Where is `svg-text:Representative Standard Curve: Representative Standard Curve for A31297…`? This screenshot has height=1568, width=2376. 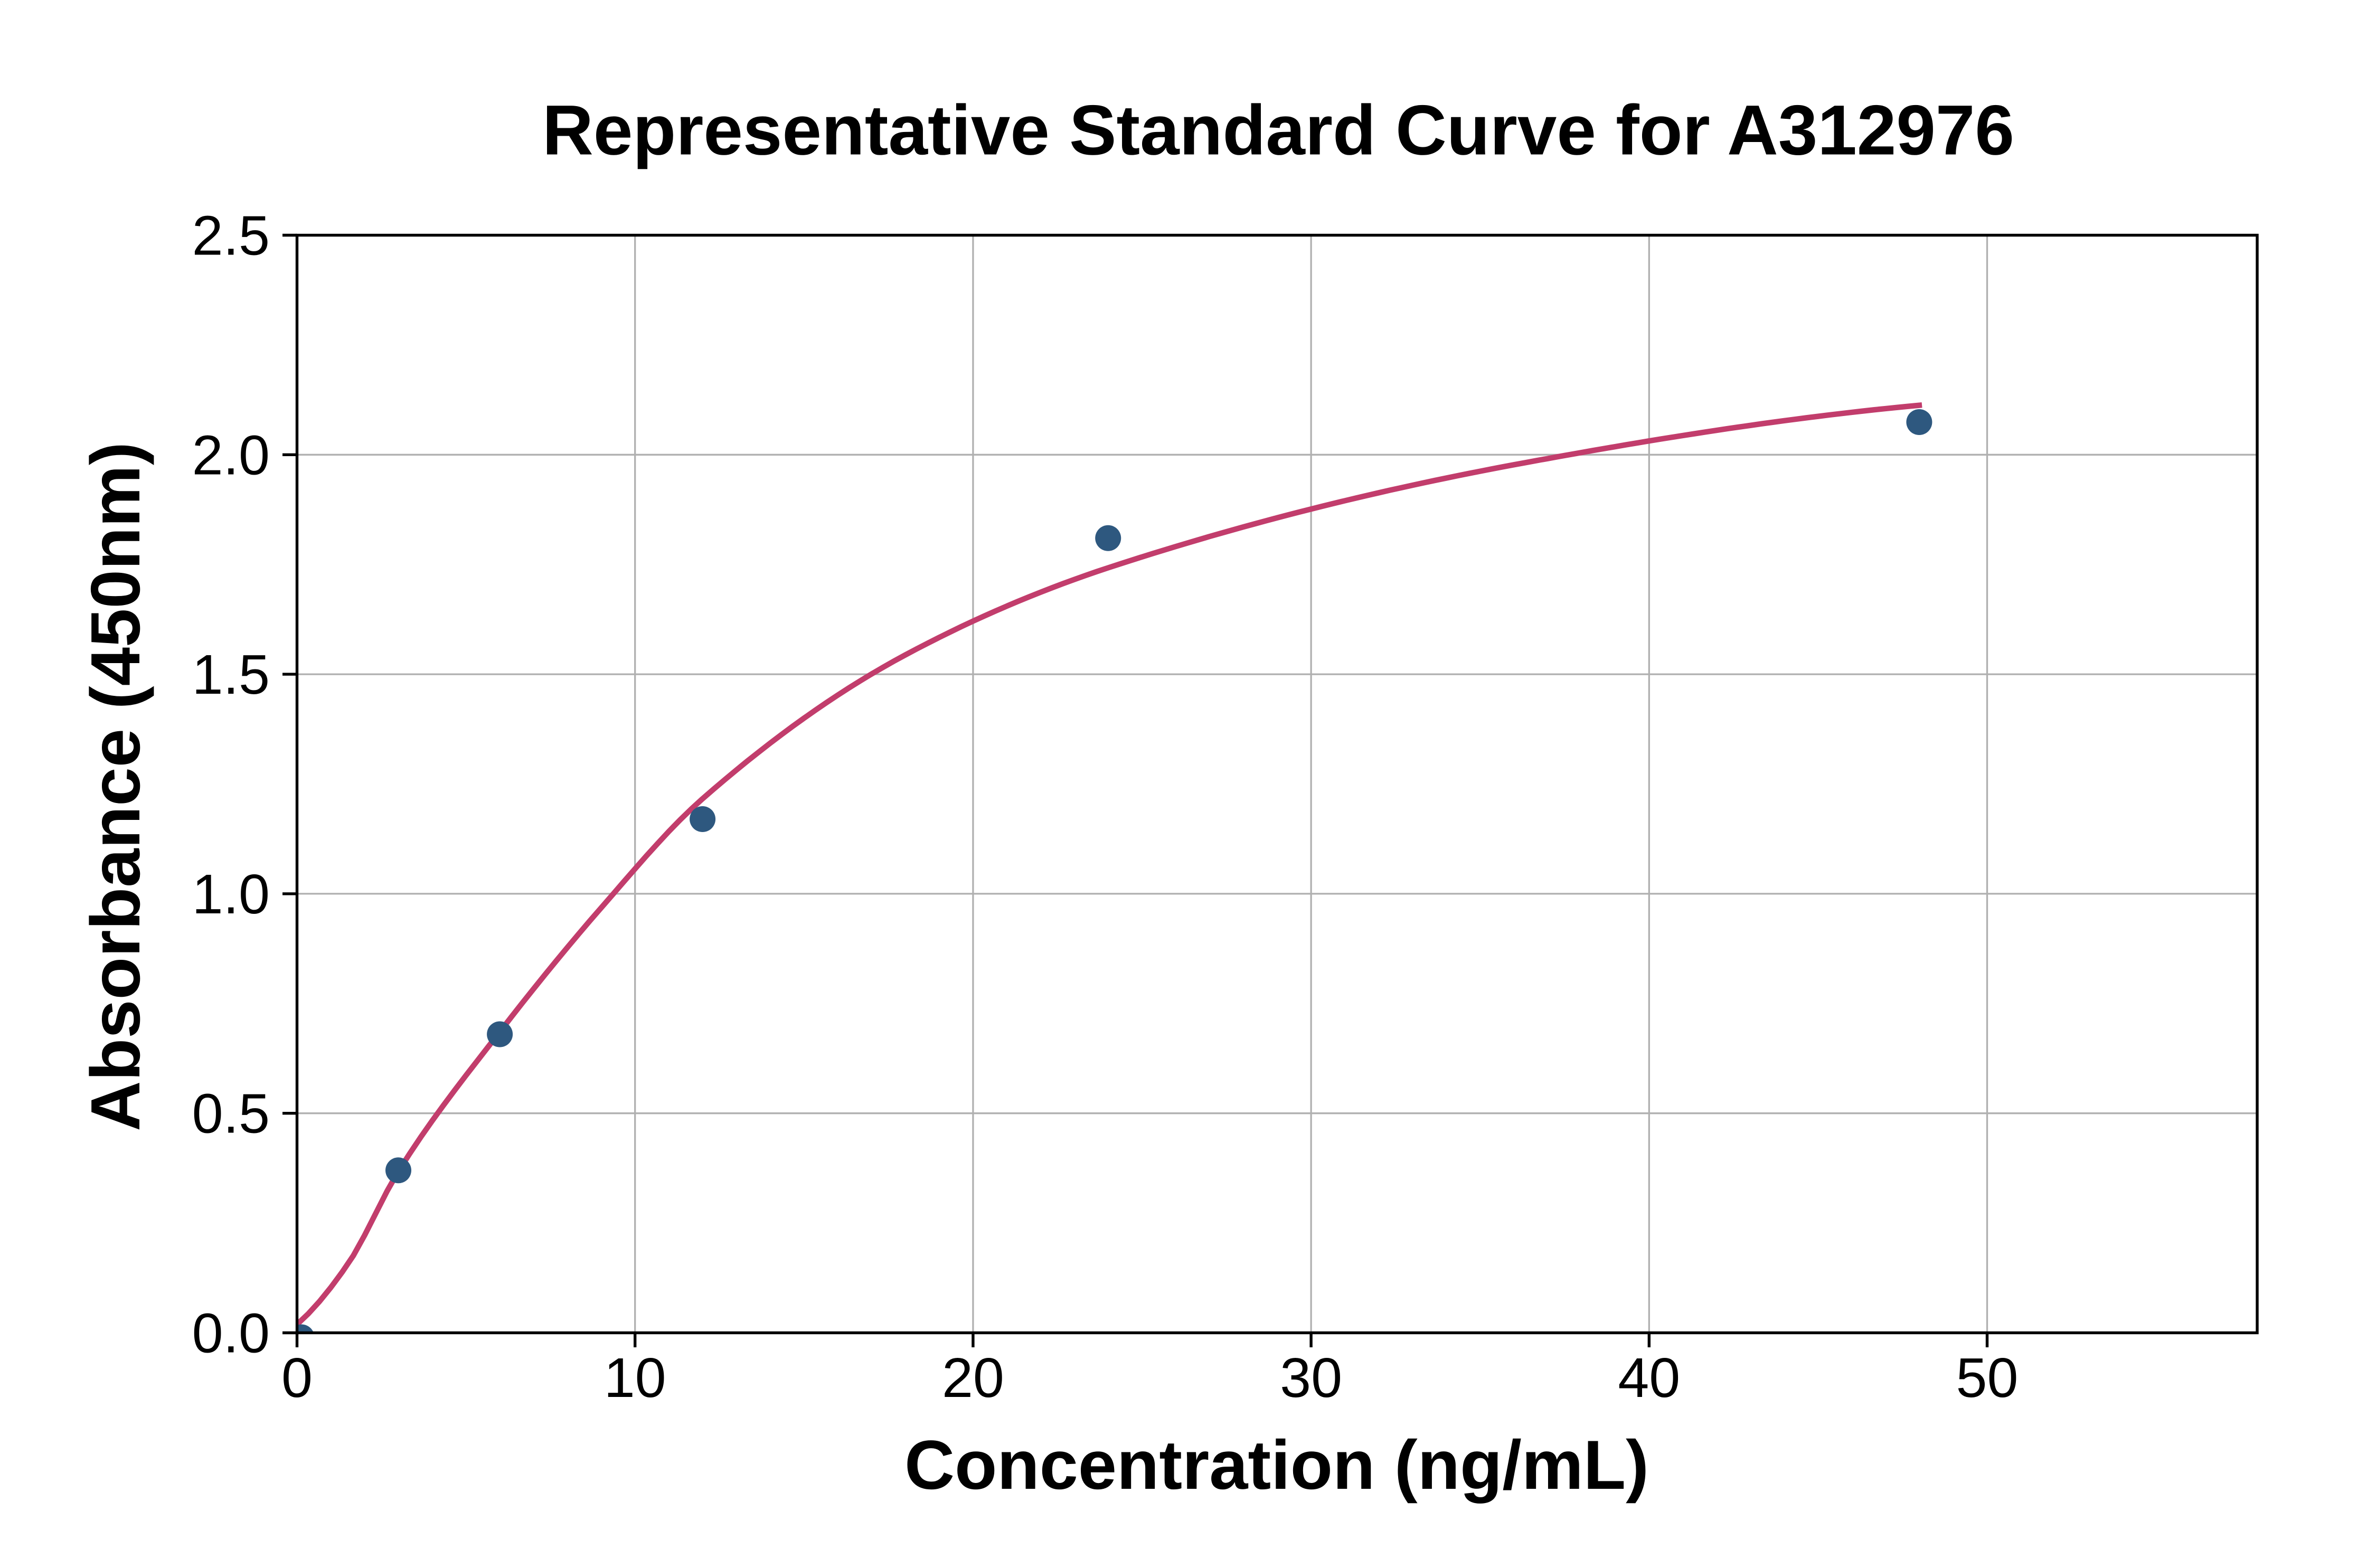
svg-text:Representative Standard Curve: Representative Standard Curve for A31297… is located at coordinates (1278, 130).